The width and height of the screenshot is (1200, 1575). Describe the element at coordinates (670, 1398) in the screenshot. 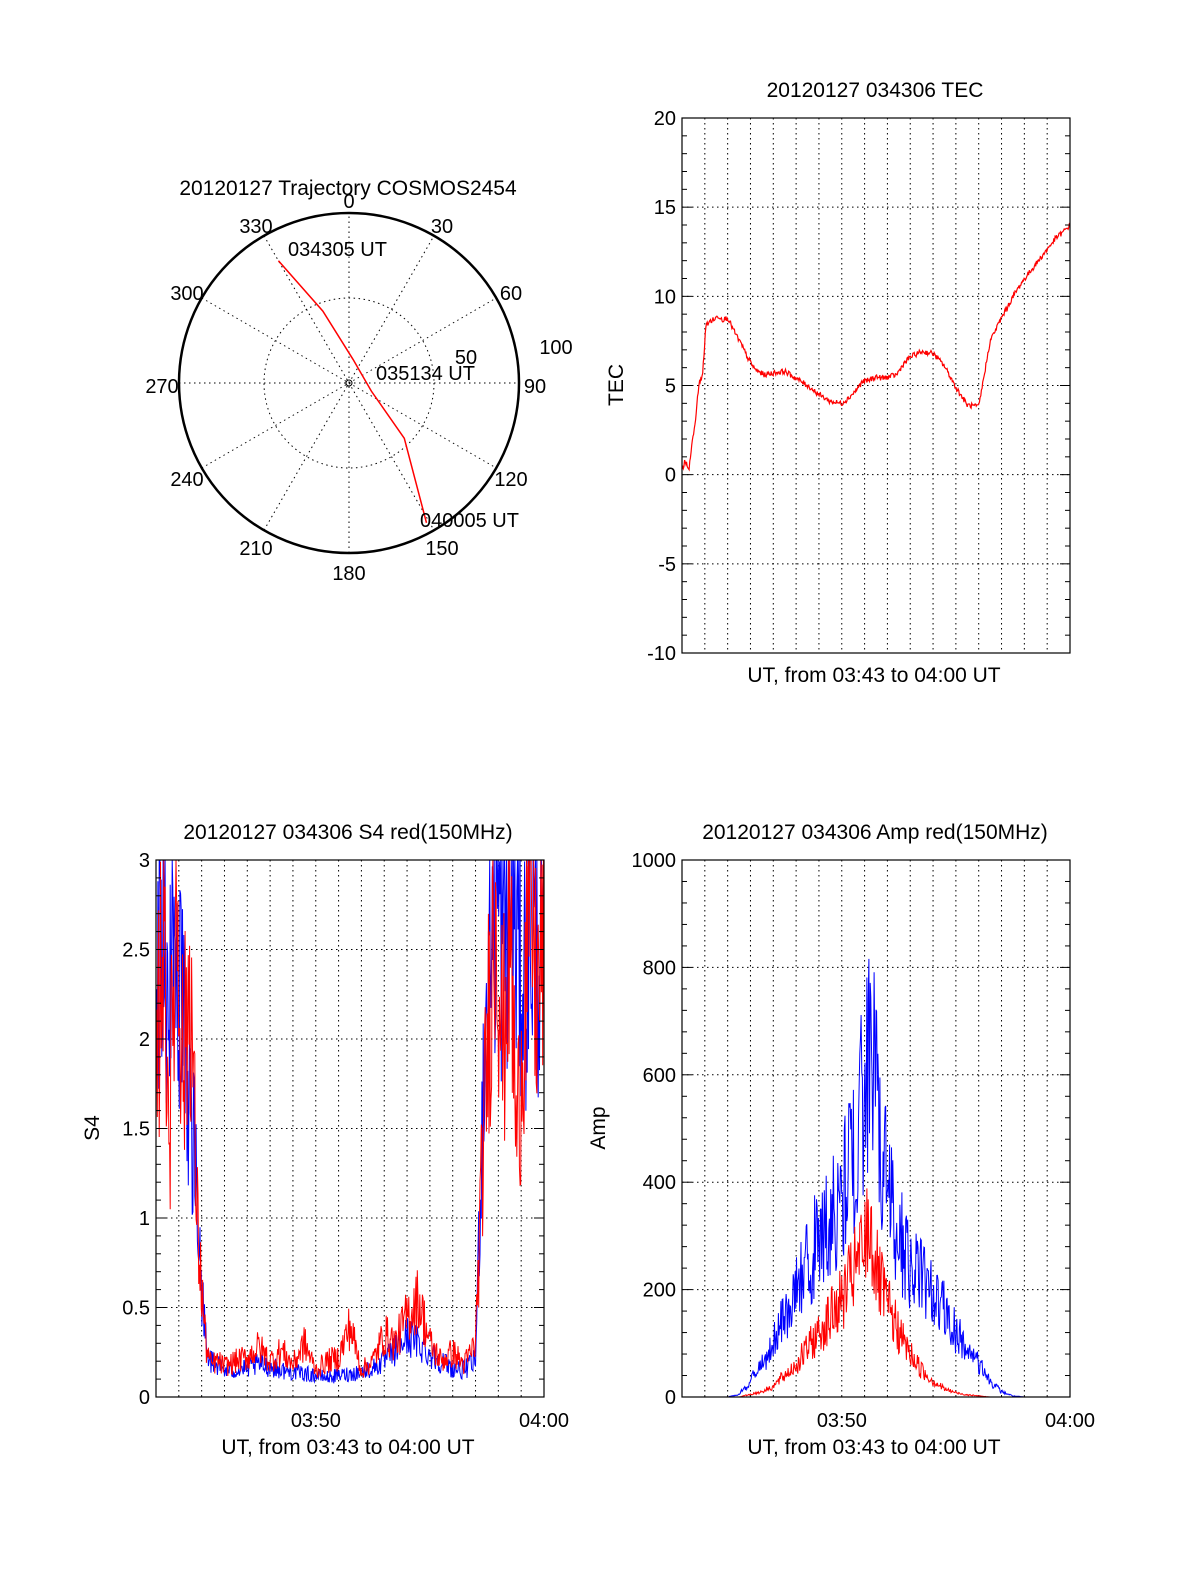

I see `amp-ytick-label: 0` at that location.